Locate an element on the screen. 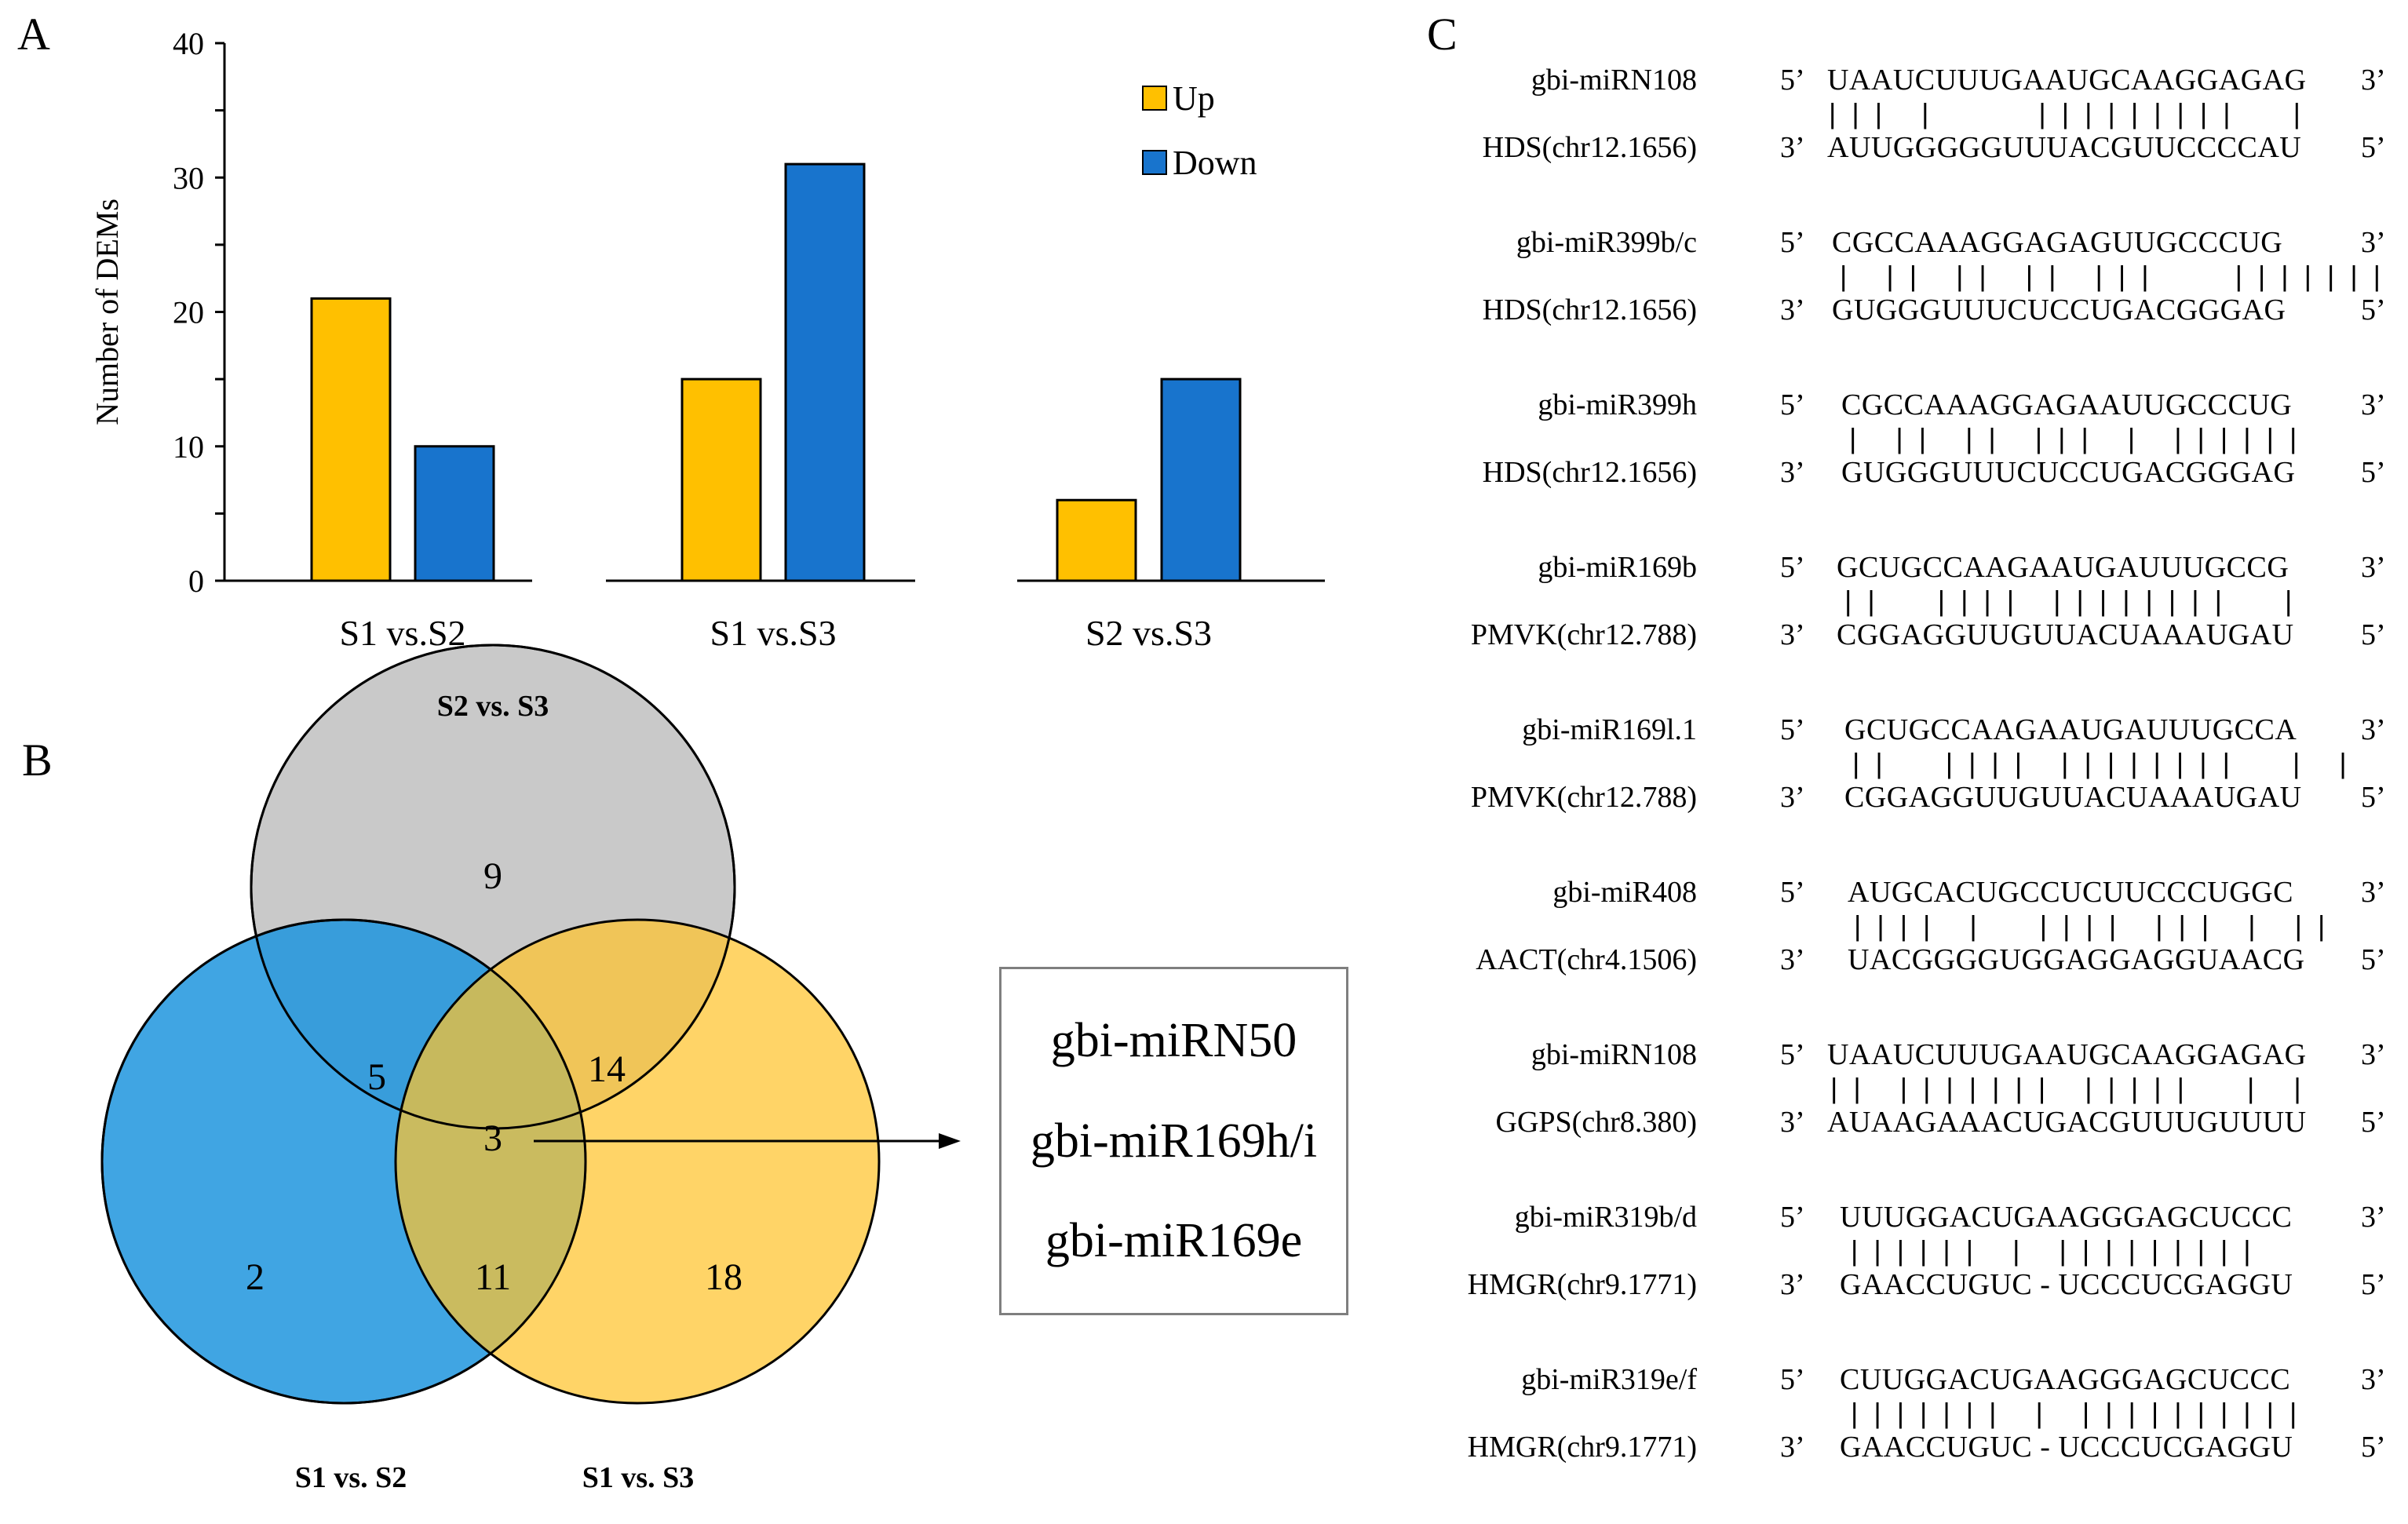  pairing-marks: | | | | | | | | | | | | | | | | | | is located at coordinates (2076, 1413).